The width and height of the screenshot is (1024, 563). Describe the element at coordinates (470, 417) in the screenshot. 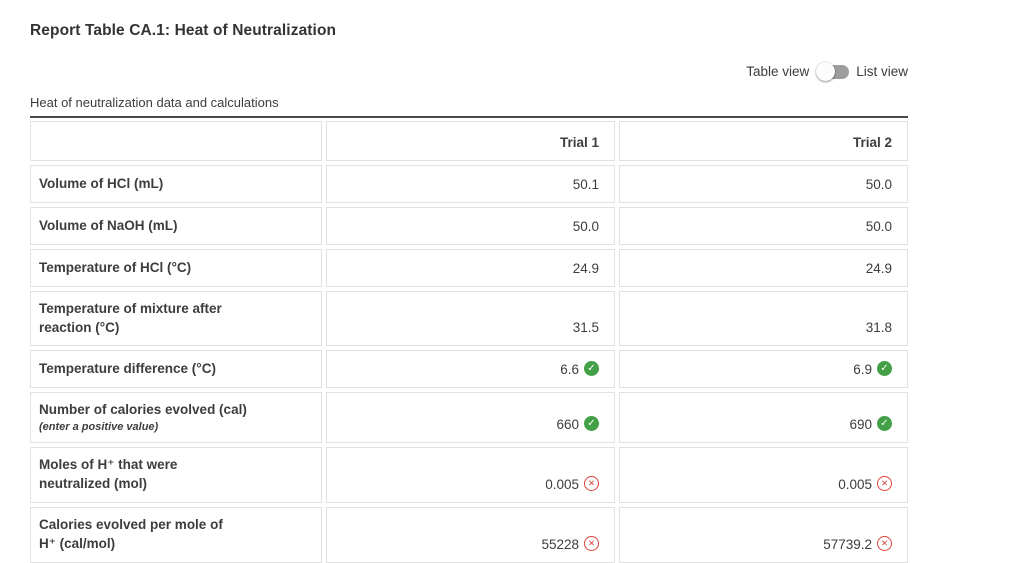

I see `calories-evolved-trial-1-value: 660 ✓` at that location.